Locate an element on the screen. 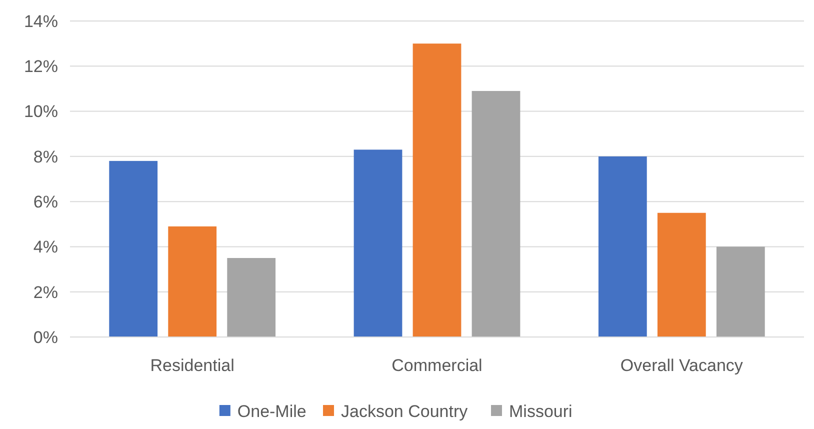 The height and width of the screenshot is (429, 814). y-tick-label: 2% is located at coordinates (45, 292).